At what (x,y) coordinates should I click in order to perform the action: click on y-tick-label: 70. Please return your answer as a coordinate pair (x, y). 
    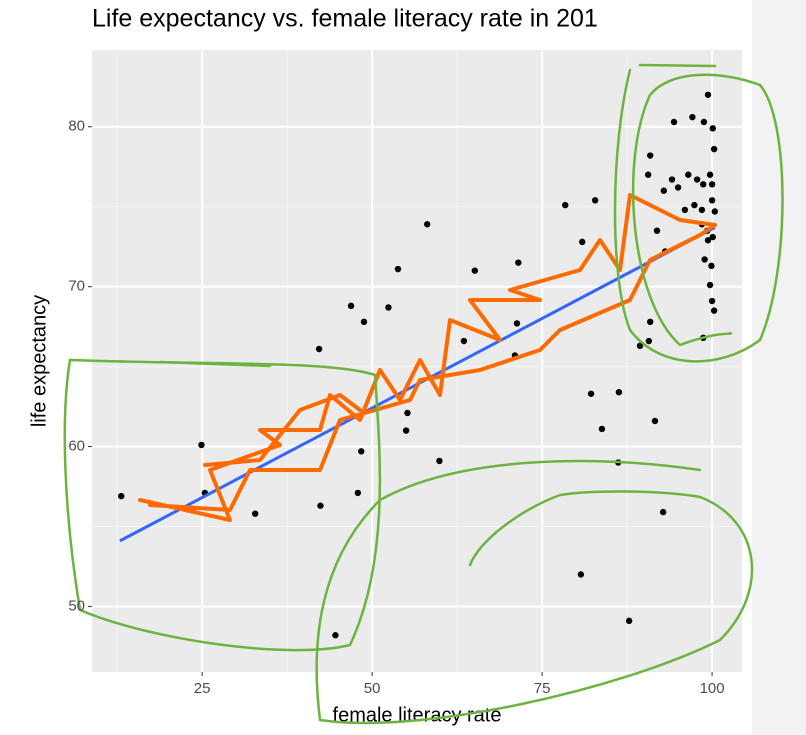
    Looking at the image, I should click on (76, 286).